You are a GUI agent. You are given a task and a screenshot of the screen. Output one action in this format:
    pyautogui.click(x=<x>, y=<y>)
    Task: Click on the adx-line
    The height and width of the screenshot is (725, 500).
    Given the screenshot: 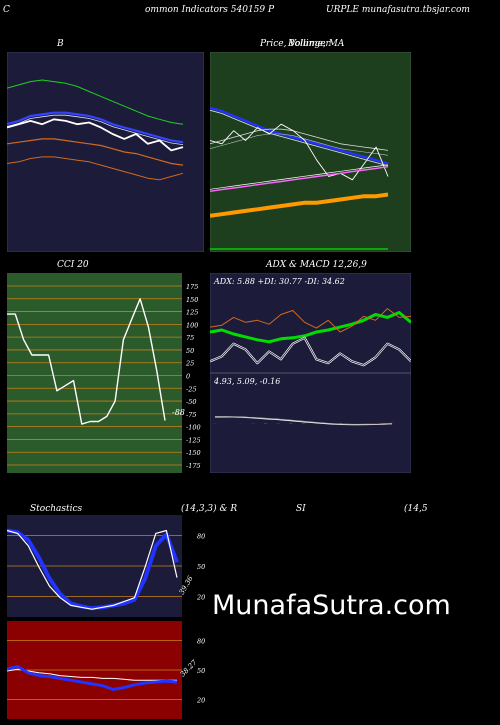 What is the action you would take?
    pyautogui.click(x=310, y=327)
    